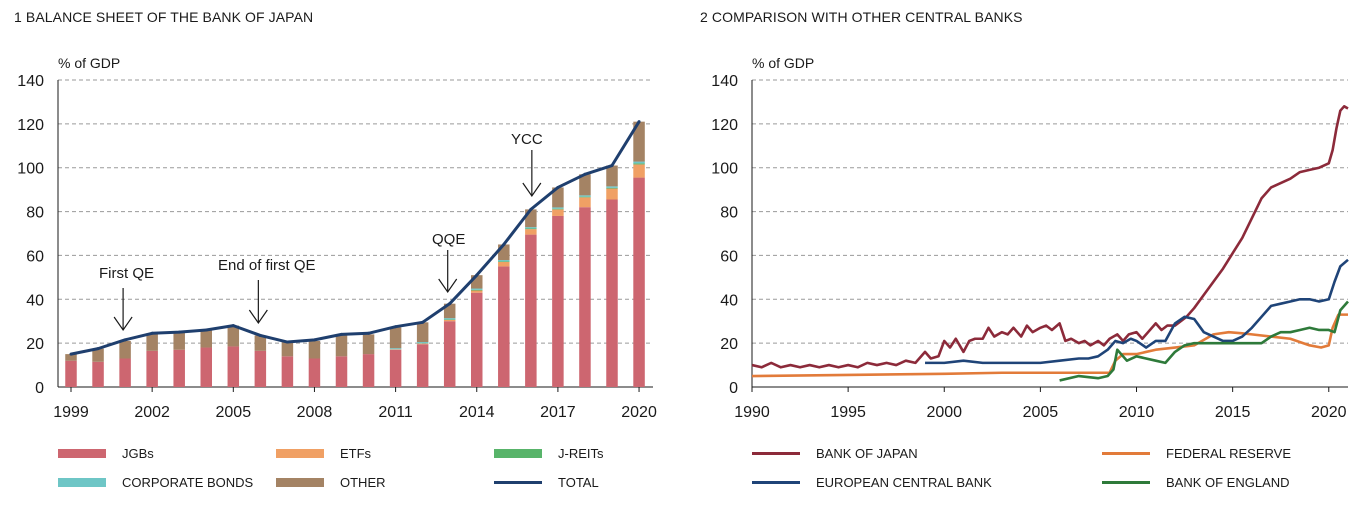 The width and height of the screenshot is (1371, 513). I want to click on annotation-label: QQE, so click(448, 239).